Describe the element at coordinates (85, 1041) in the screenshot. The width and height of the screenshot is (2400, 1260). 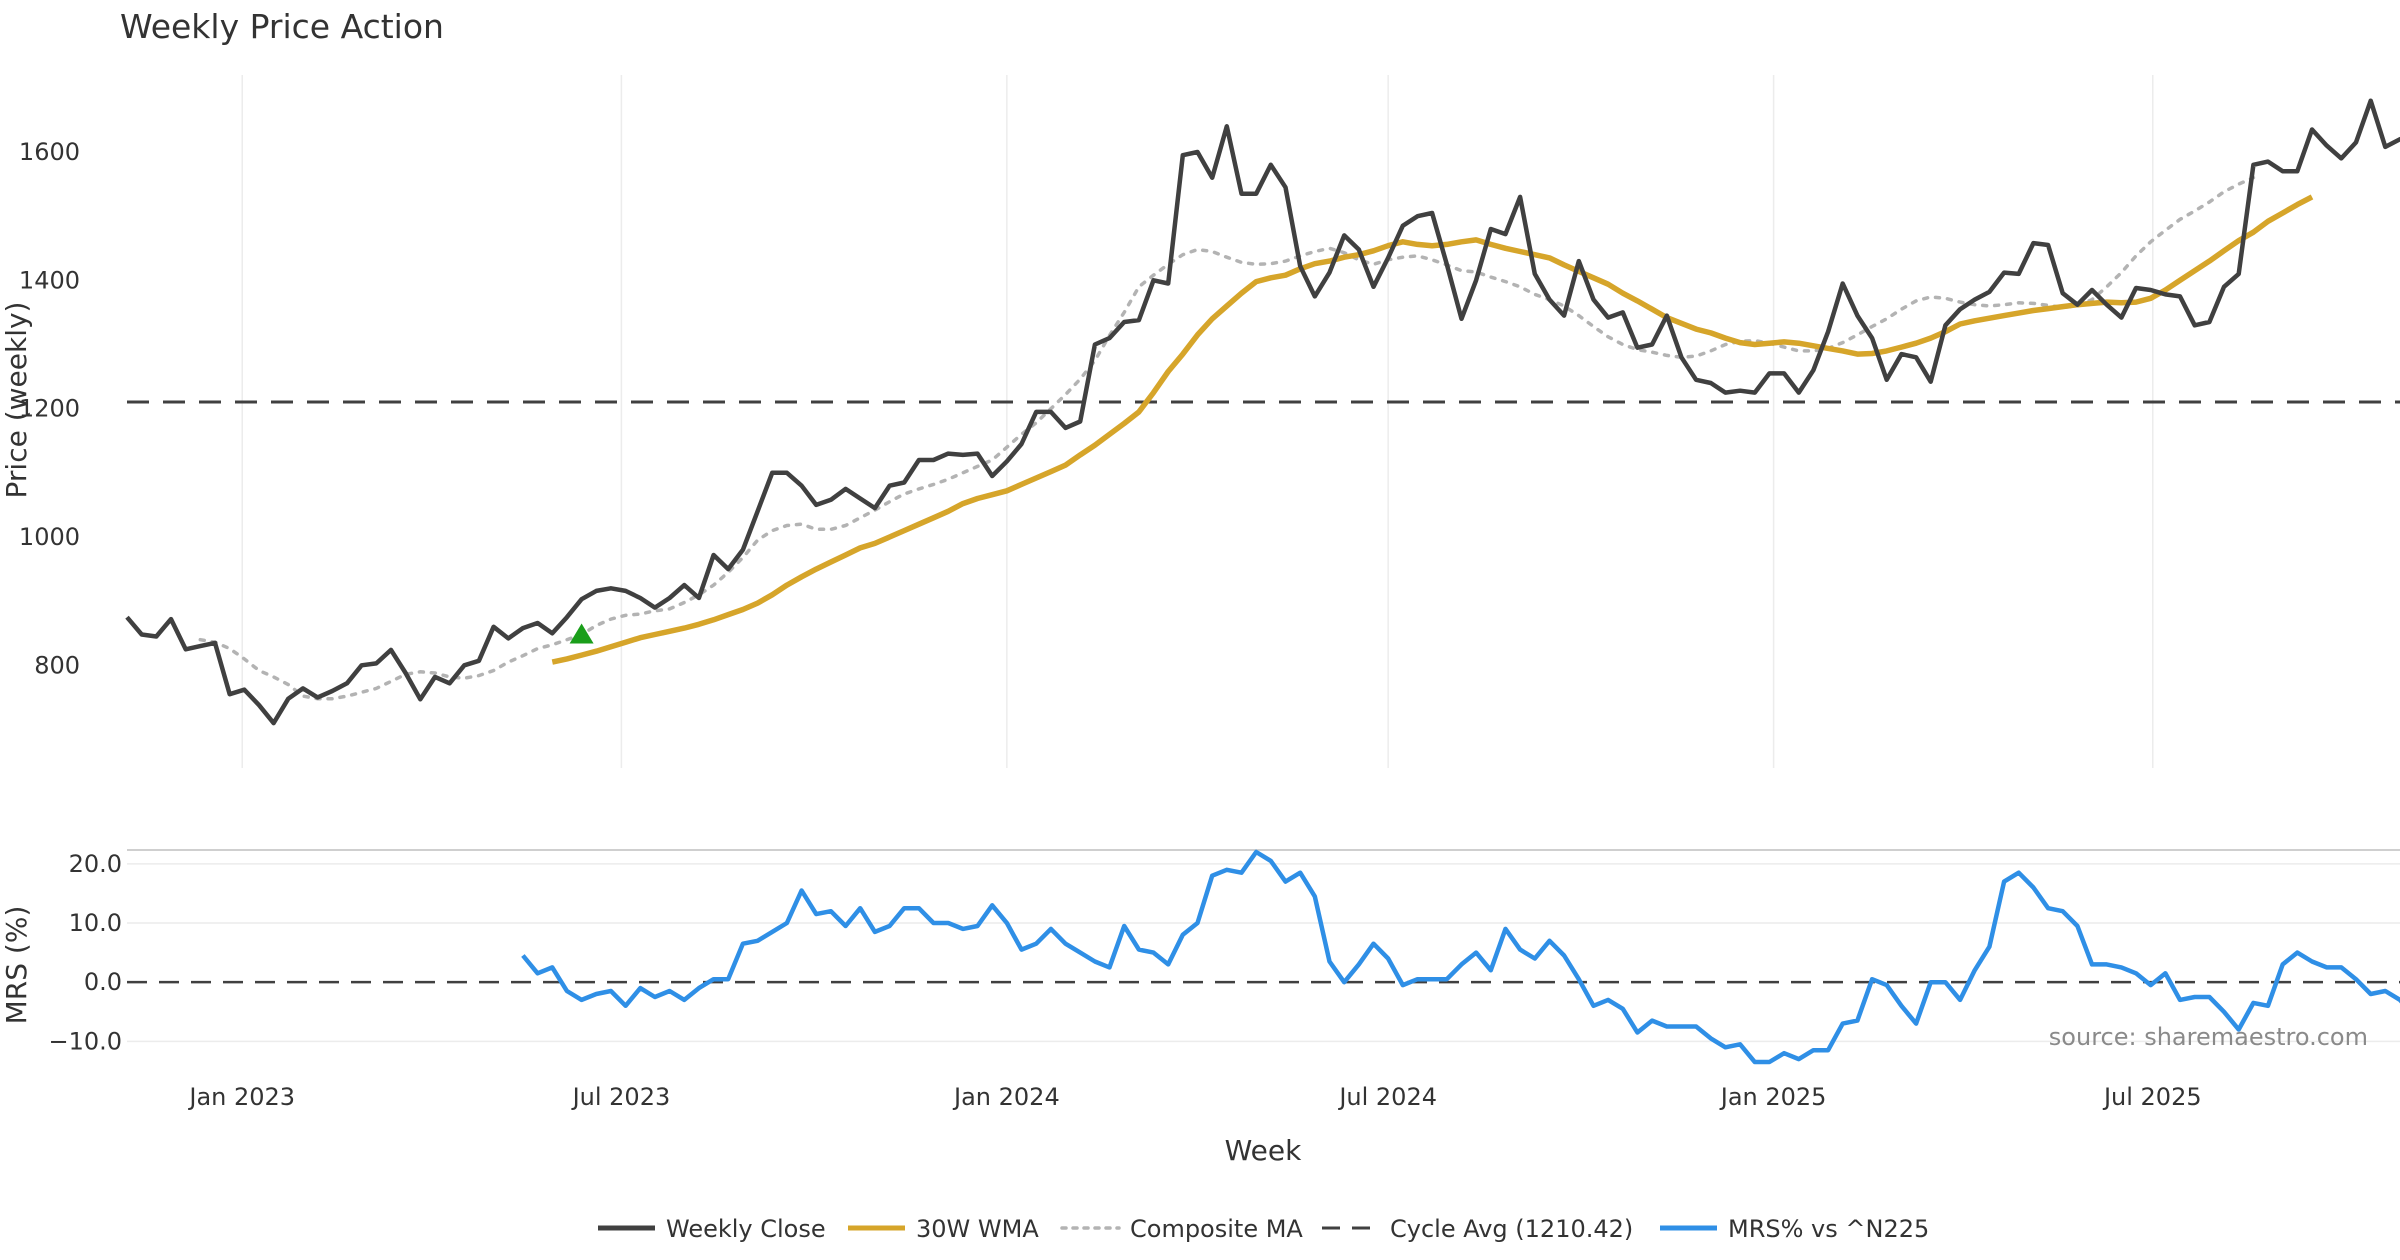
I see `mrs-y-tick: −10.0` at that location.